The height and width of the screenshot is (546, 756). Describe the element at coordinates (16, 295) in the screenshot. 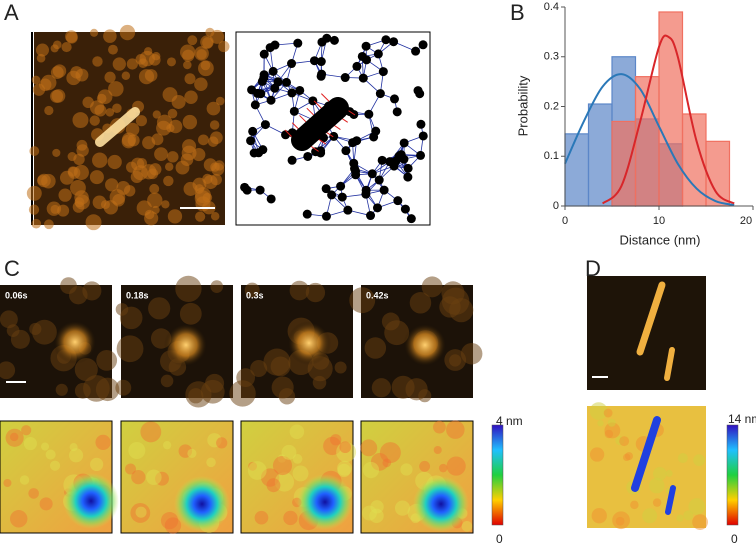

I see `time-label: 0.06s` at that location.